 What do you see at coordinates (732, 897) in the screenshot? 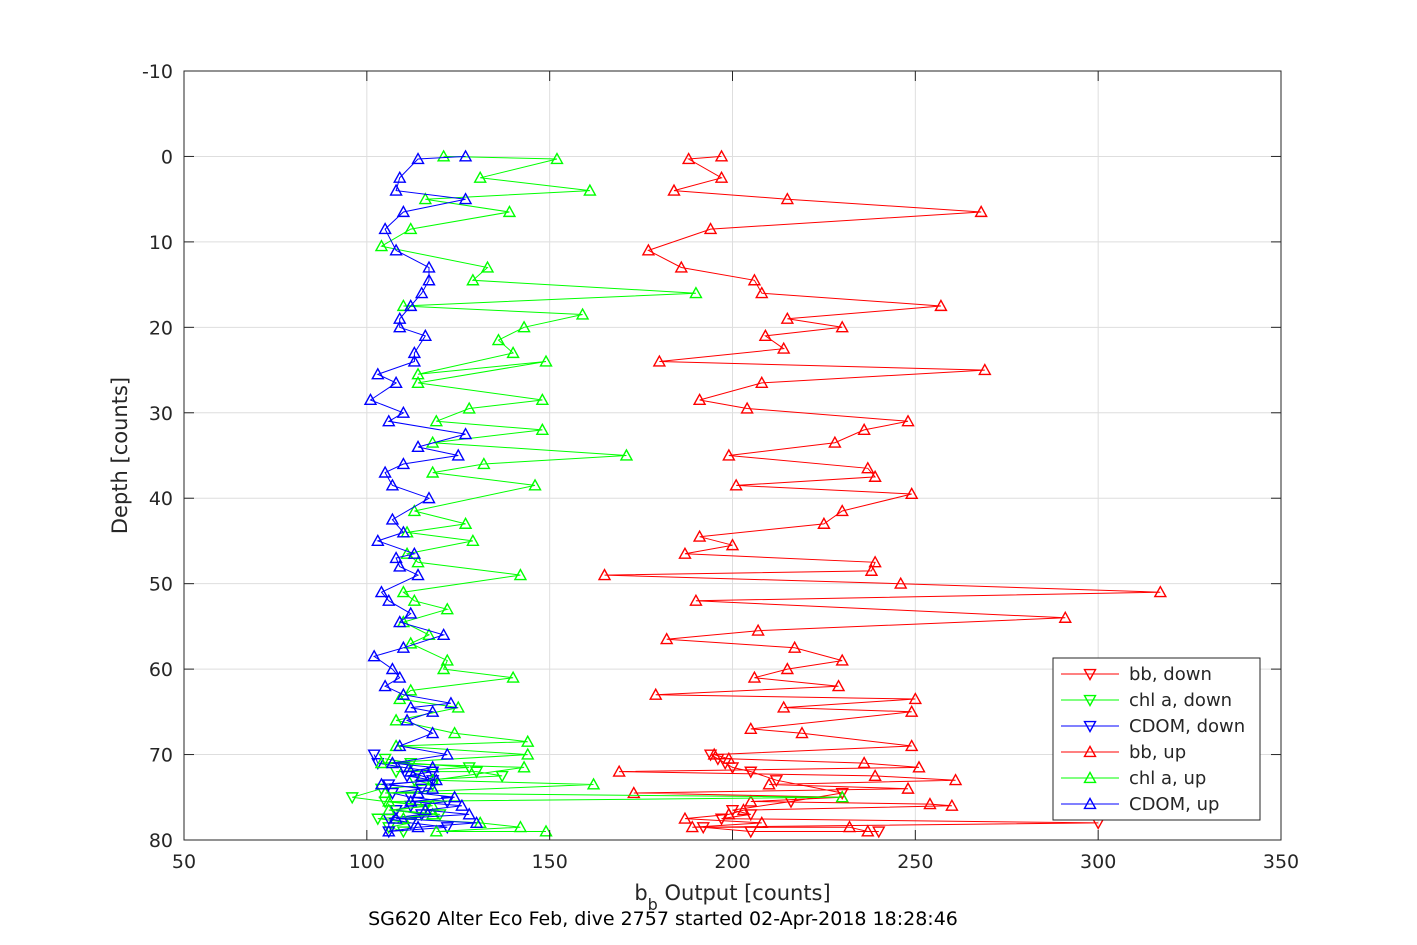
I see `x-axis-label: bb Output [counts]` at bounding box center [732, 897].